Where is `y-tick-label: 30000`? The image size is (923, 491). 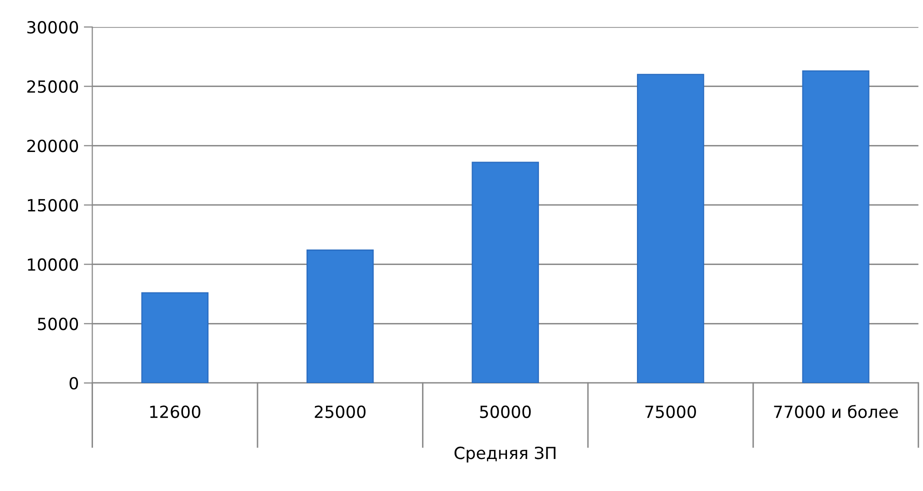 y-tick-label: 30000 is located at coordinates (52, 27).